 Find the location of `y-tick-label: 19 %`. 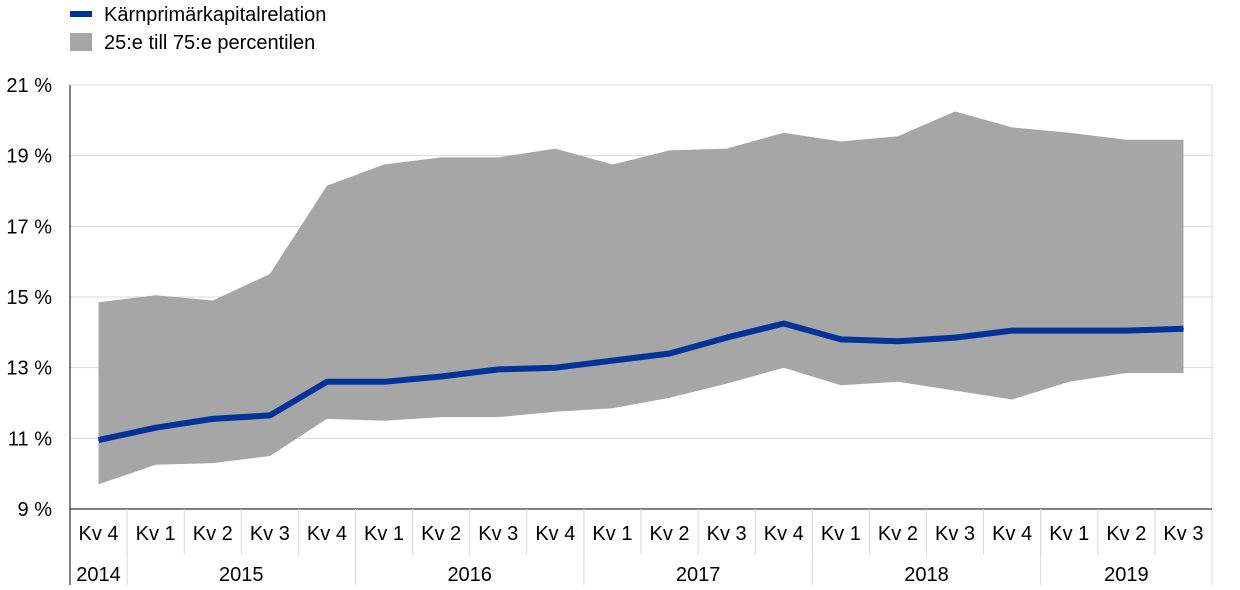

y-tick-label: 19 % is located at coordinates (29, 157).